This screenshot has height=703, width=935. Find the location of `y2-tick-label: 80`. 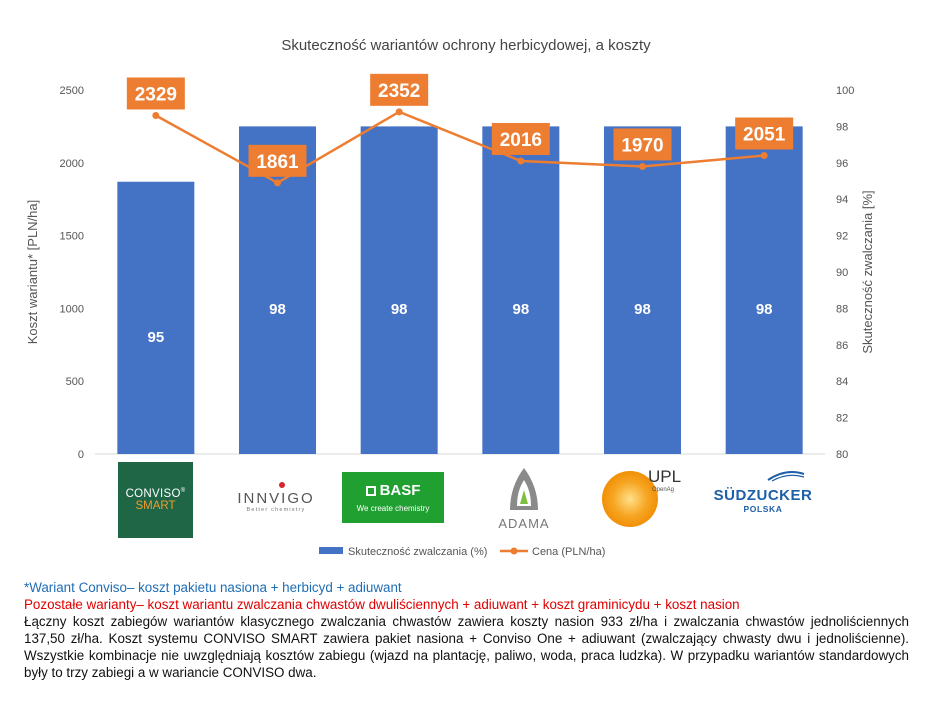

y2-tick-label: 80 is located at coordinates (842, 455).